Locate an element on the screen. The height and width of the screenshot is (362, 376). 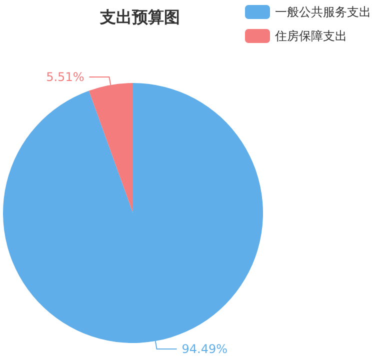
legend-label: 一般公共服务支出 is located at coordinates (323, 12).